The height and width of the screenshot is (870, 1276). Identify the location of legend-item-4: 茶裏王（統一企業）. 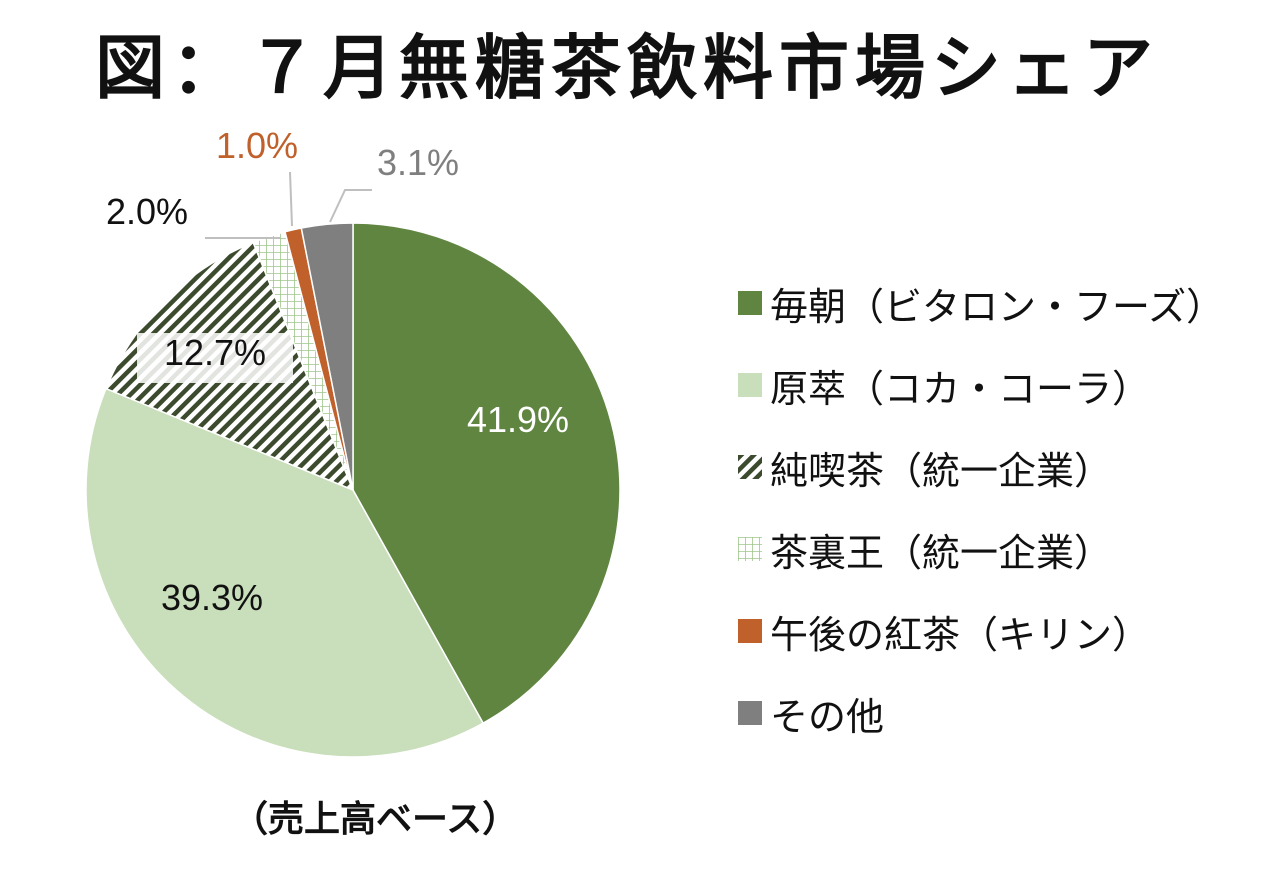
(981, 549).